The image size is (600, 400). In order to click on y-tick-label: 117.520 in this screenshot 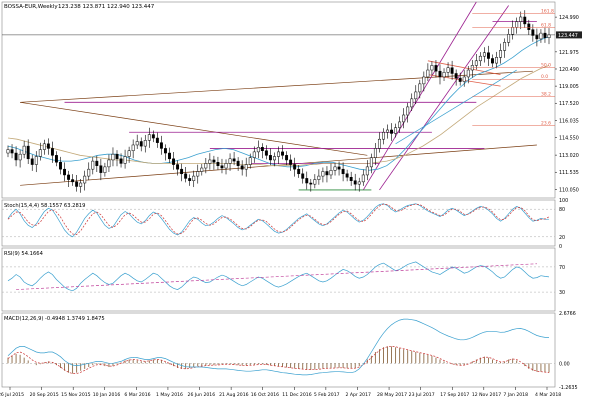, I will do `click(569, 104)`.